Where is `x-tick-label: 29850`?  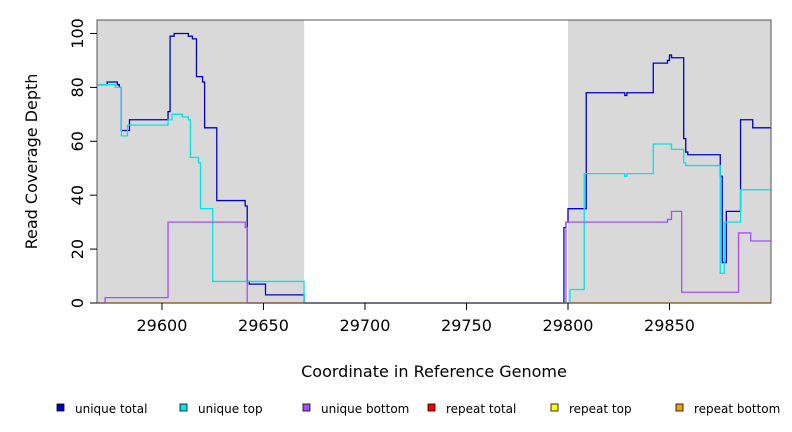 x-tick-label: 29850 is located at coordinates (669, 325).